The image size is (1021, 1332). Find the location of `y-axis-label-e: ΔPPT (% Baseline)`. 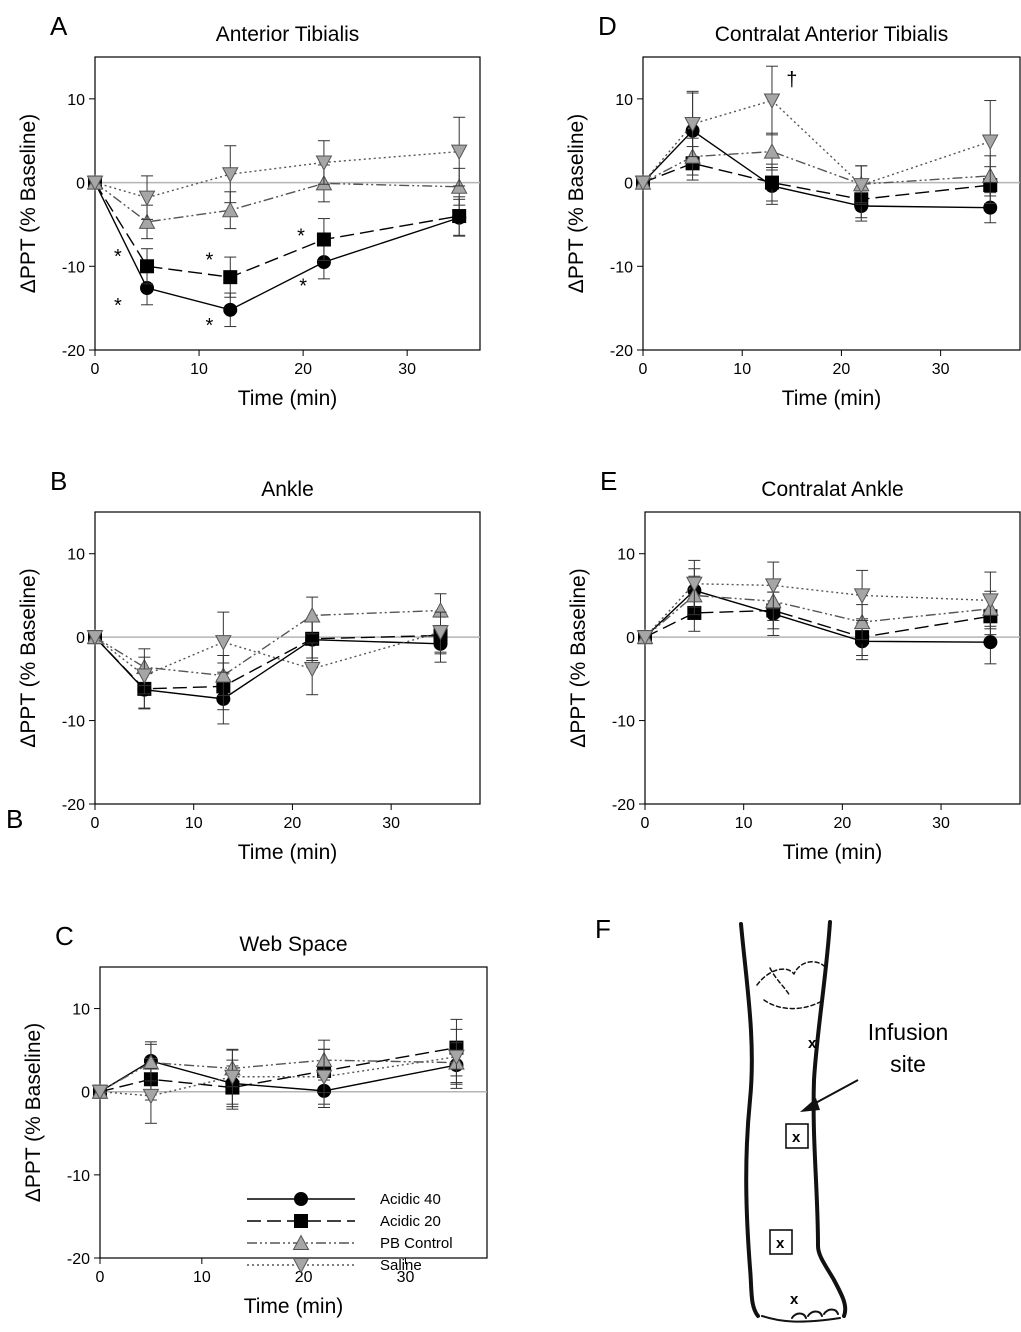

y-axis-label-e: ΔPPT (% Baseline) is located at coordinates (578, 657).